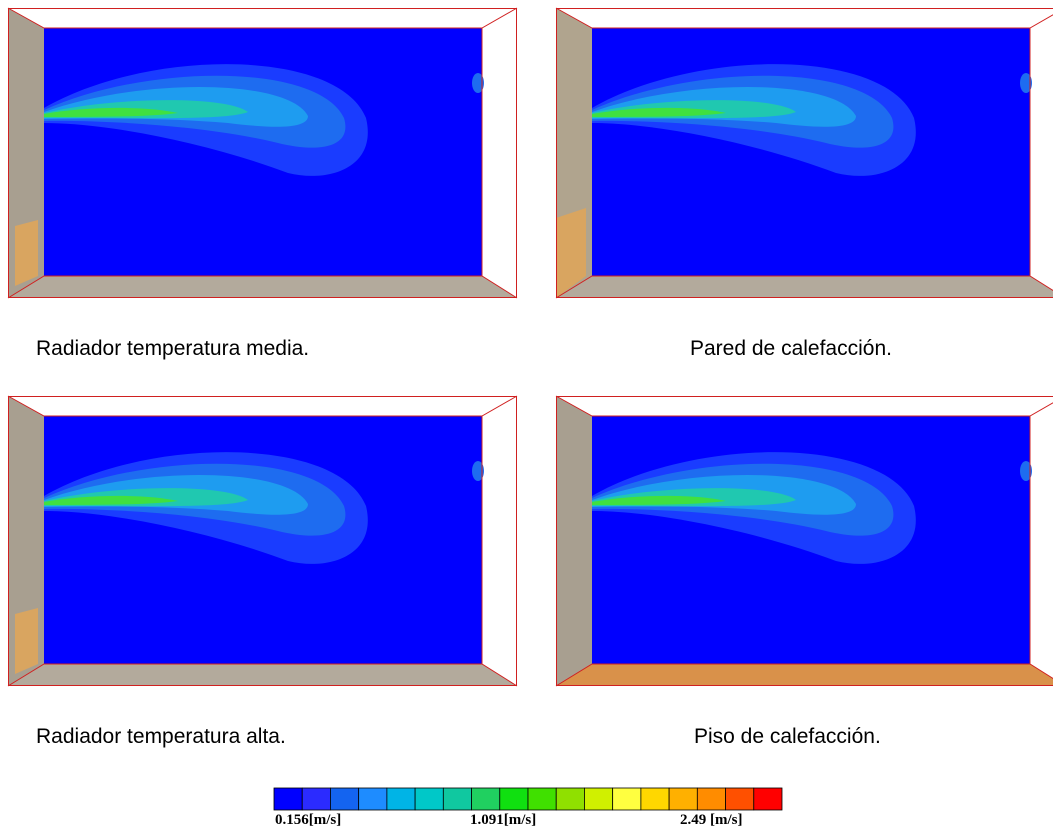  Describe the element at coordinates (574, 541) in the screenshot. I see `left-wall` at that location.